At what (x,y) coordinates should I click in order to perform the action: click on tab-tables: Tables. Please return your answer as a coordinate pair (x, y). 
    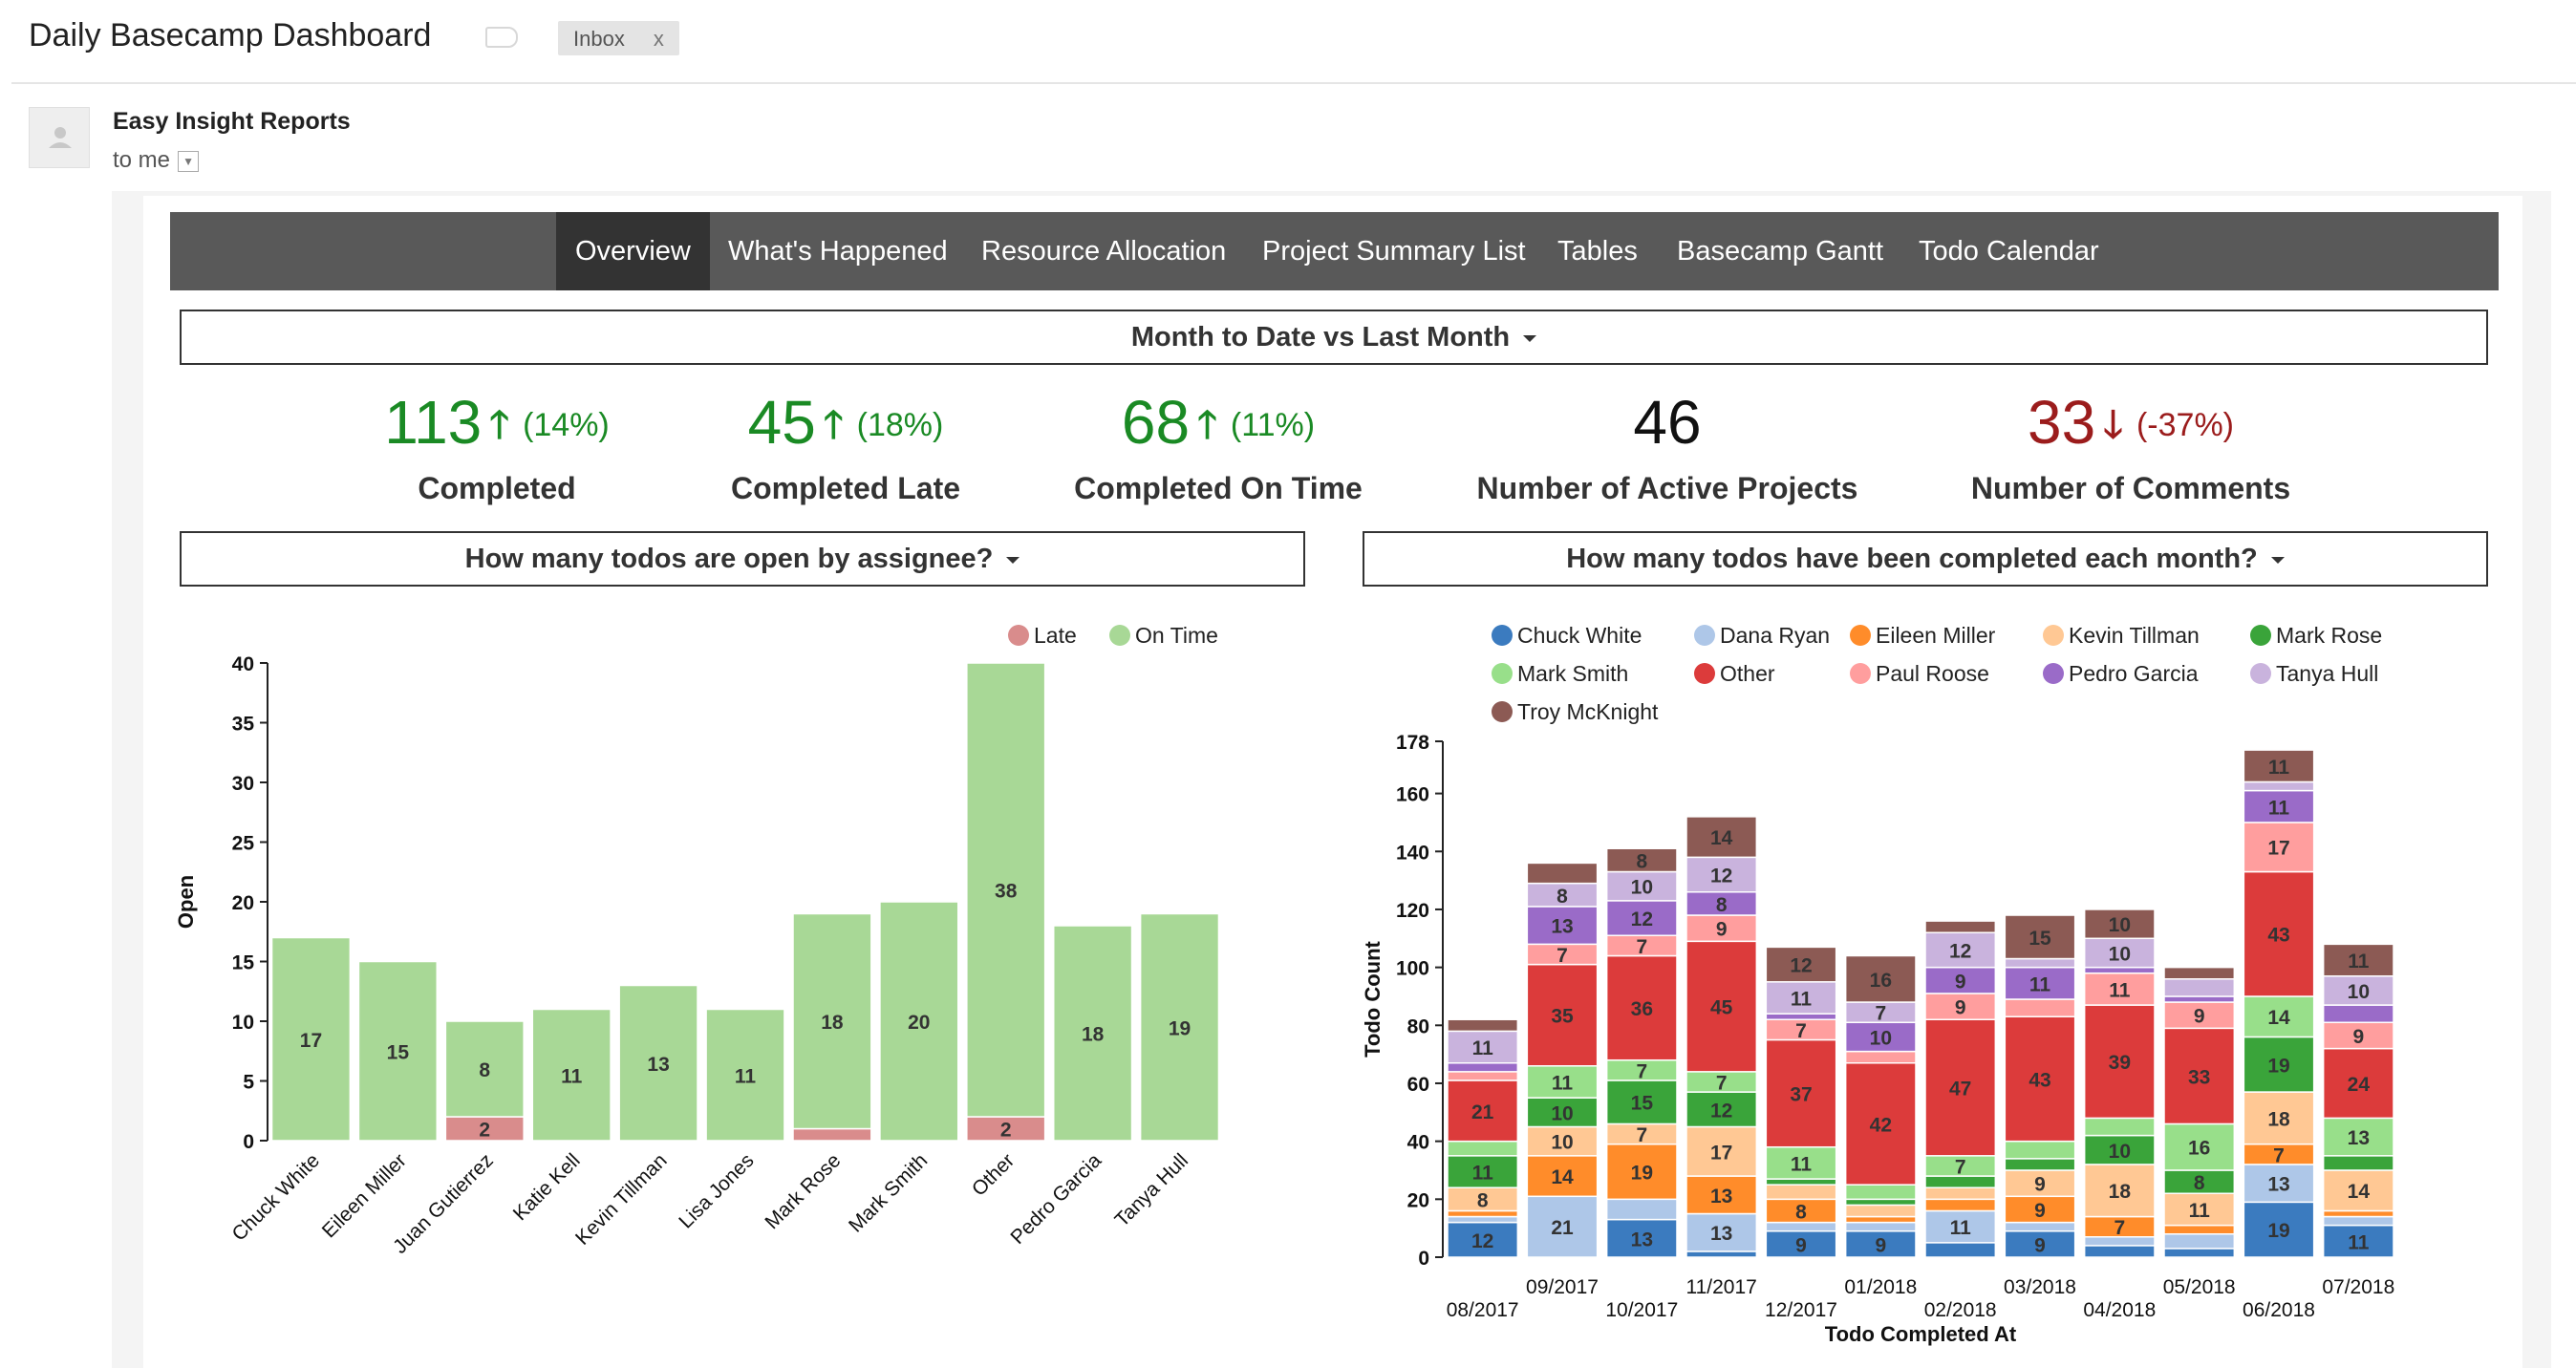
    Looking at the image, I should click on (1597, 251).